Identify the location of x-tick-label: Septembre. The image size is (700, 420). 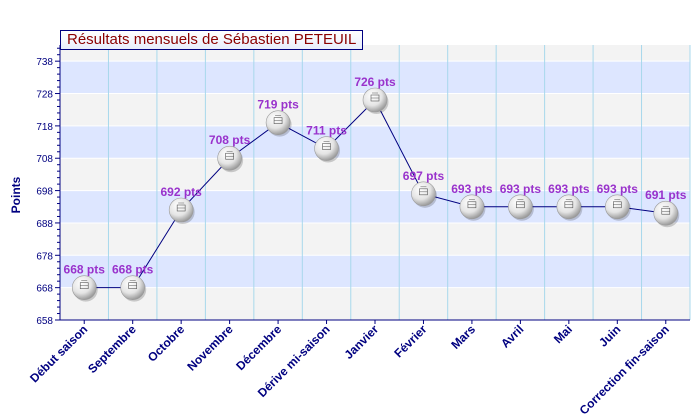
(112, 349).